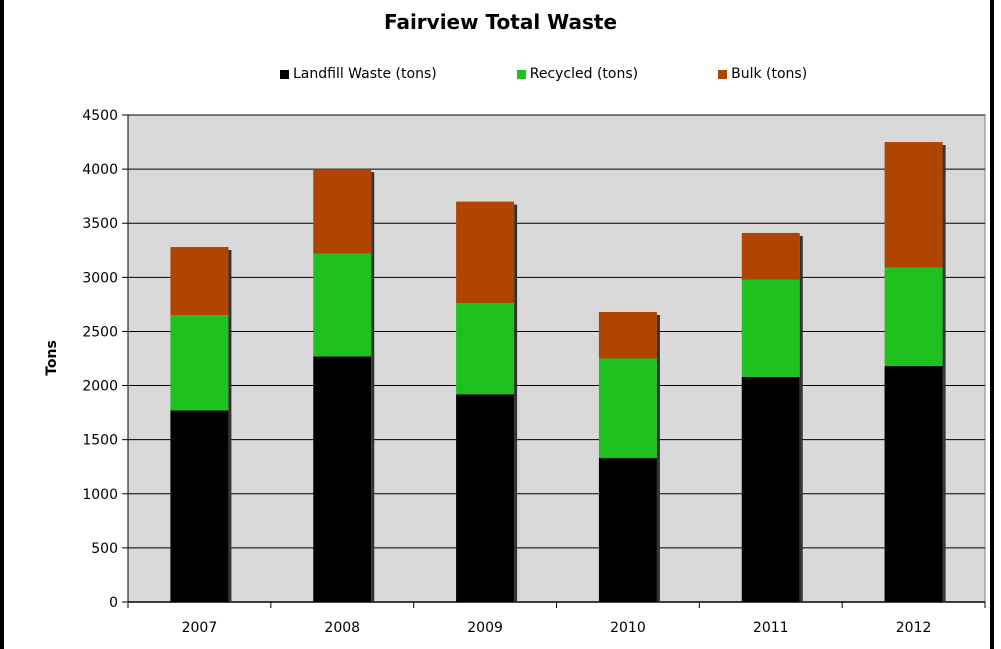 The height and width of the screenshot is (649, 1001). I want to click on right-border-line, so click(992, 324).